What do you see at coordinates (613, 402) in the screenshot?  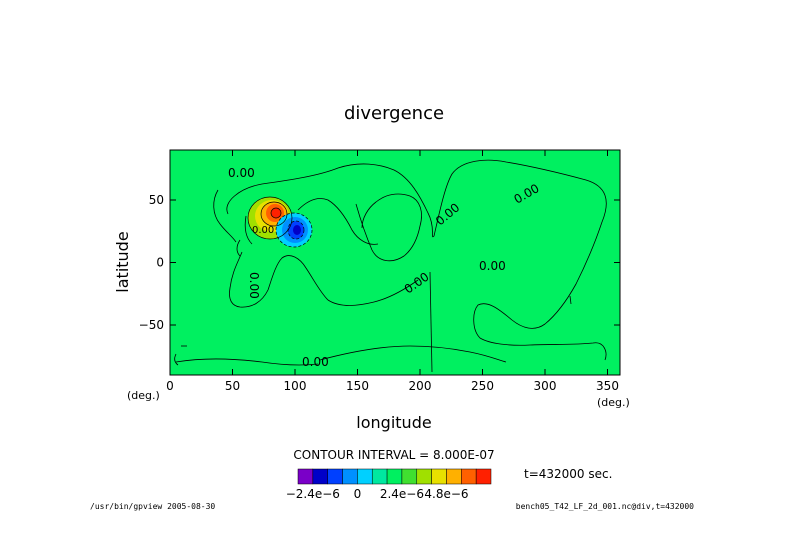 I see `x-units-label: (deg.)` at bounding box center [613, 402].